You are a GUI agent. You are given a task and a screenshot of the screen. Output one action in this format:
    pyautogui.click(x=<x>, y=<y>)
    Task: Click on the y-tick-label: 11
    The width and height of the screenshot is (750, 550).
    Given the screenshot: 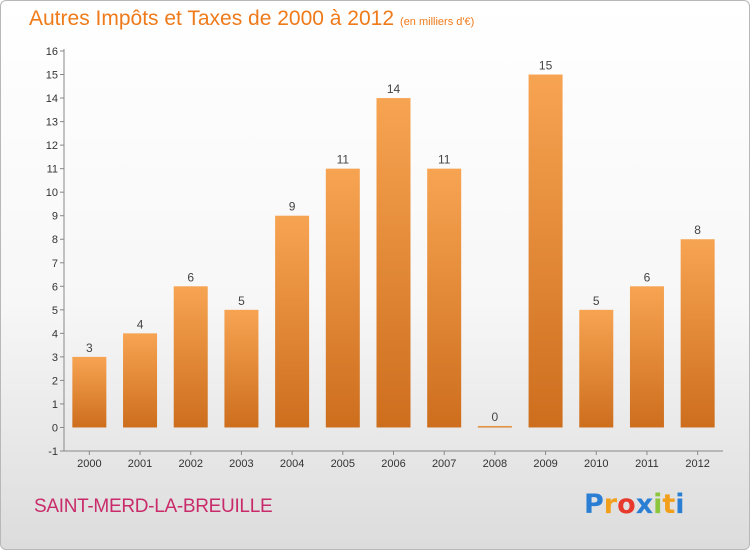 What is the action you would take?
    pyautogui.click(x=52, y=170)
    